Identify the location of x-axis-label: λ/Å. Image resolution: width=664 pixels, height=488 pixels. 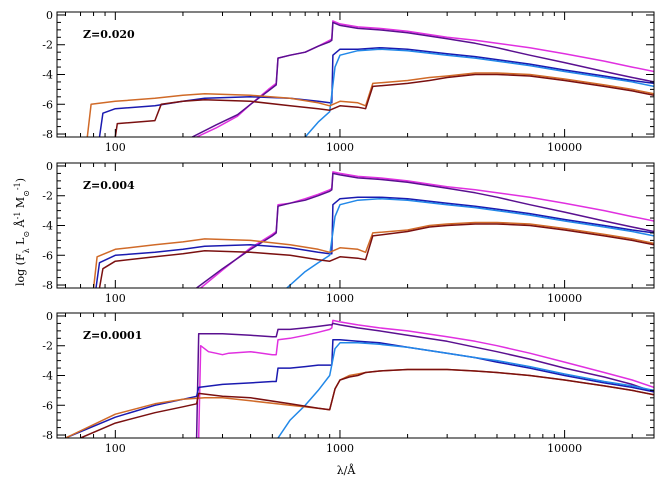
(347, 470).